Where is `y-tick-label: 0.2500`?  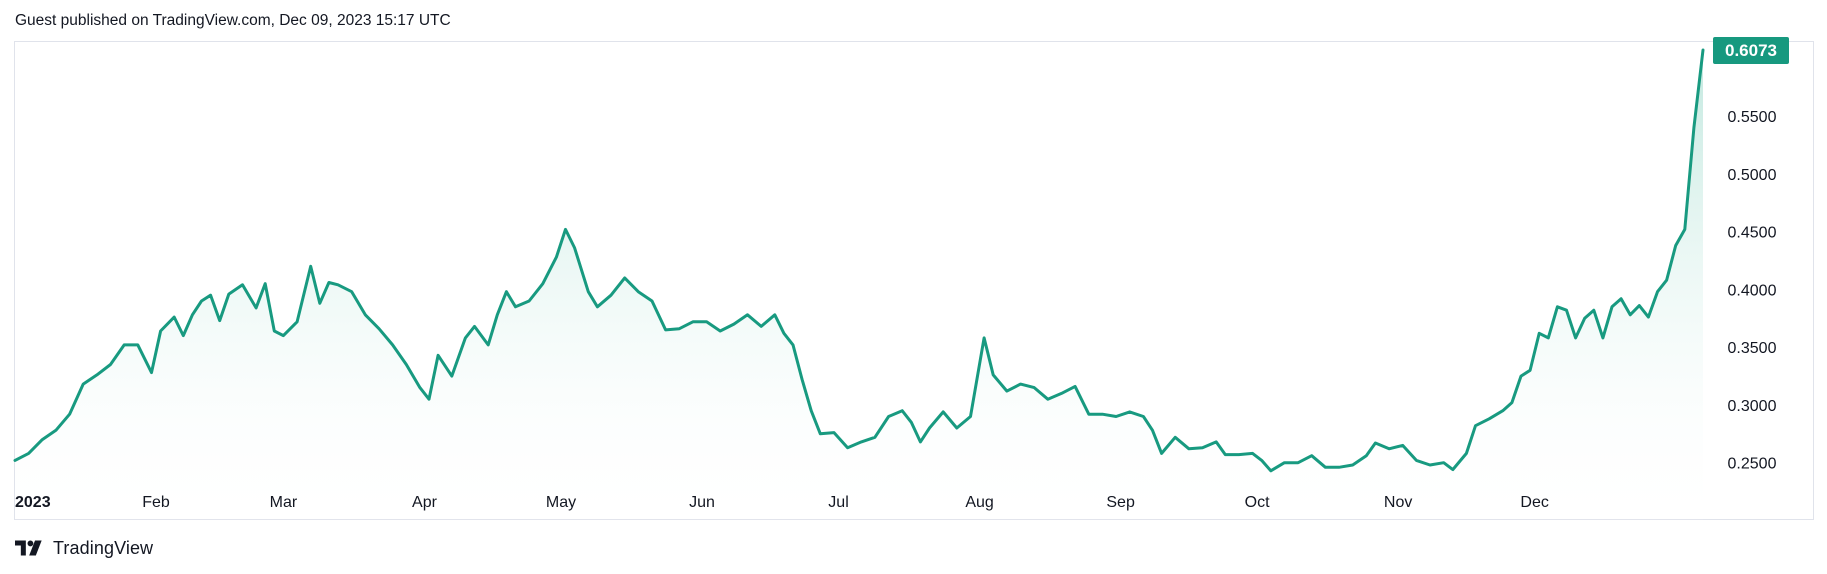 y-tick-label: 0.2500 is located at coordinates (1752, 464).